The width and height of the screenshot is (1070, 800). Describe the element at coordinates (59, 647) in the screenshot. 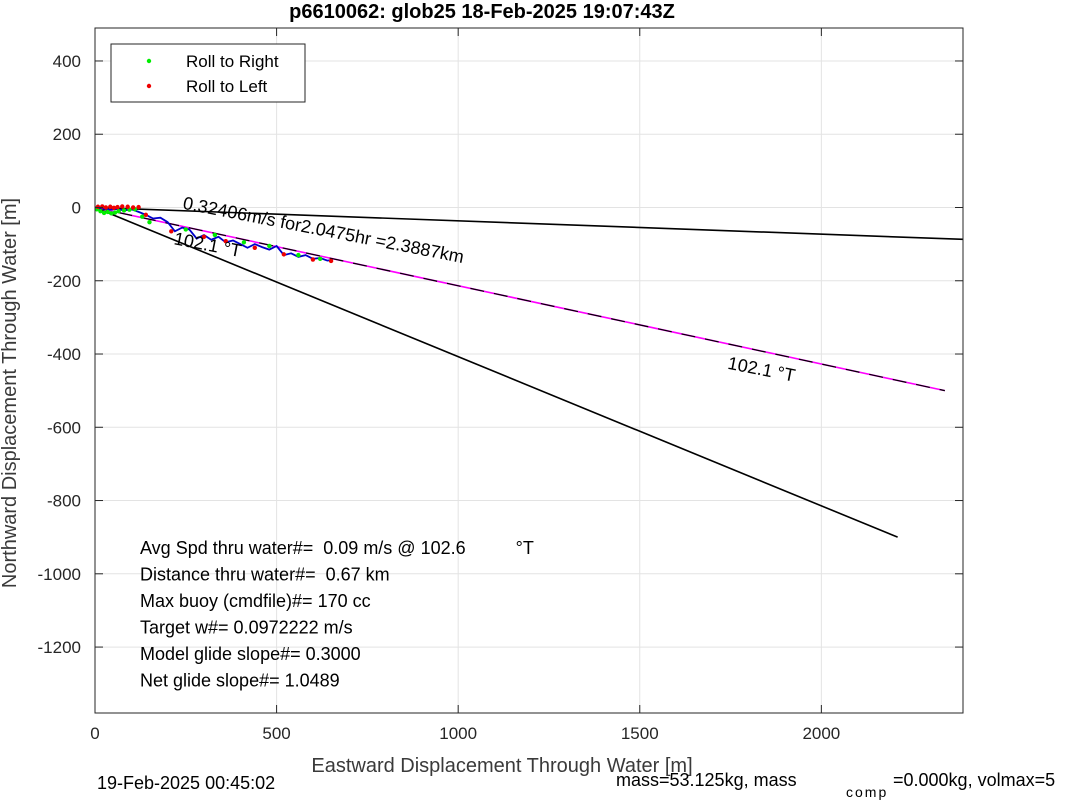

I see `y-tick-label: -1200` at that location.